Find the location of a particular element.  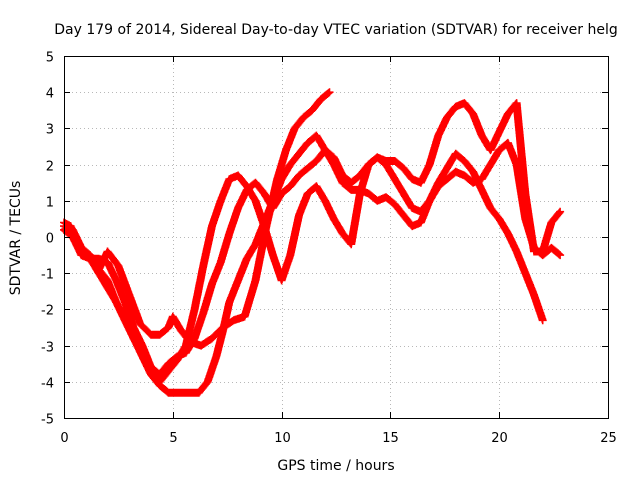

y-axis-label: SDTVAR / TECUs is located at coordinates (16, 238).